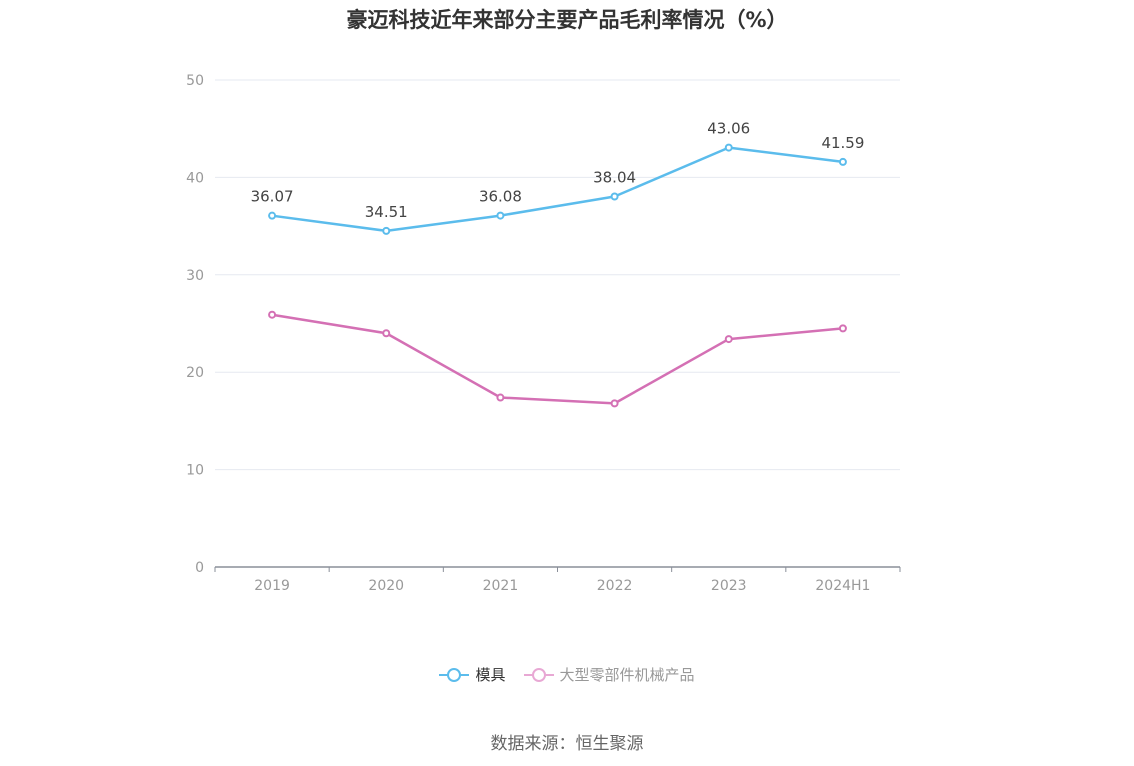  Describe the element at coordinates (615, 586) in the screenshot. I see `x-tick-label: 2022` at that location.